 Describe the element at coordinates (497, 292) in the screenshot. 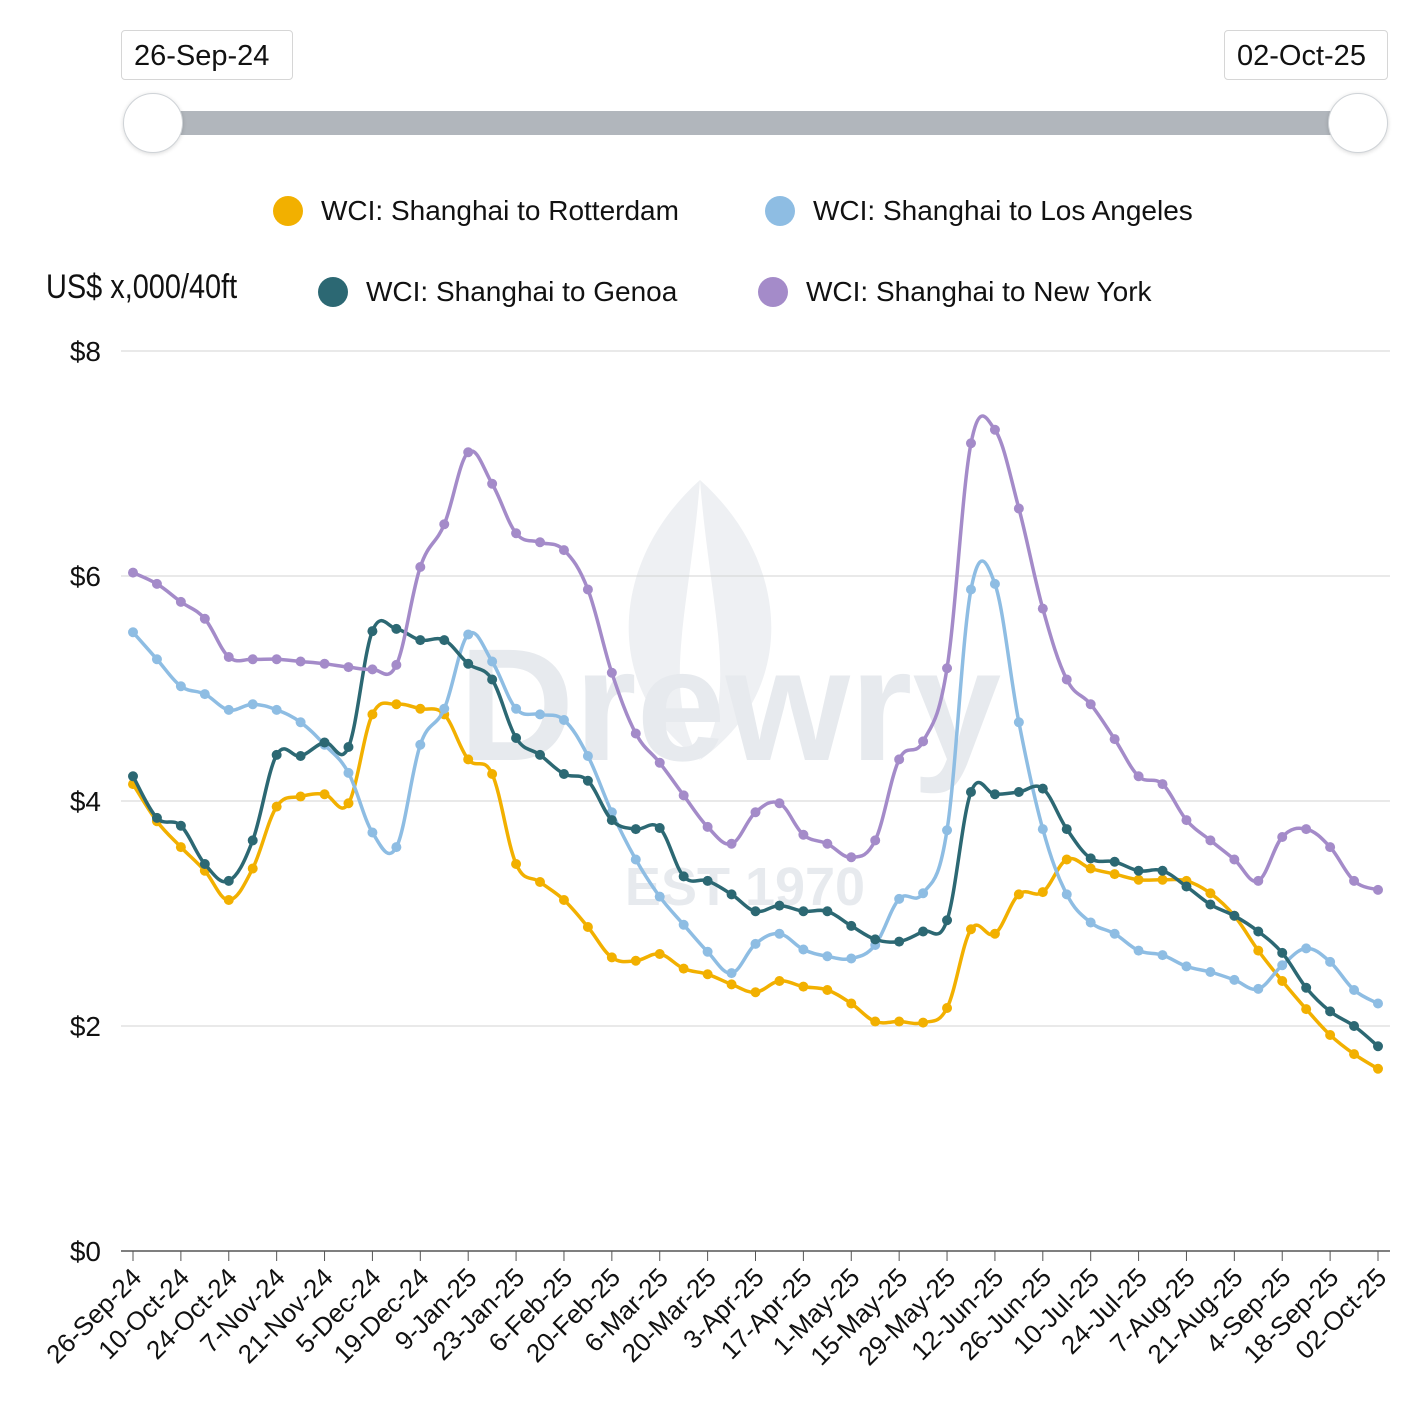

I see `legend-item-genoa: WCI: Shanghai to Genoa` at that location.